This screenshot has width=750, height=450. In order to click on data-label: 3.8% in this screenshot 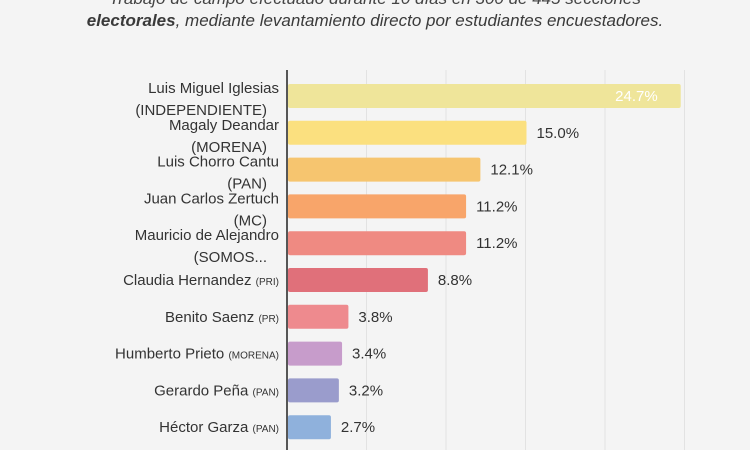, I will do `click(375, 317)`.